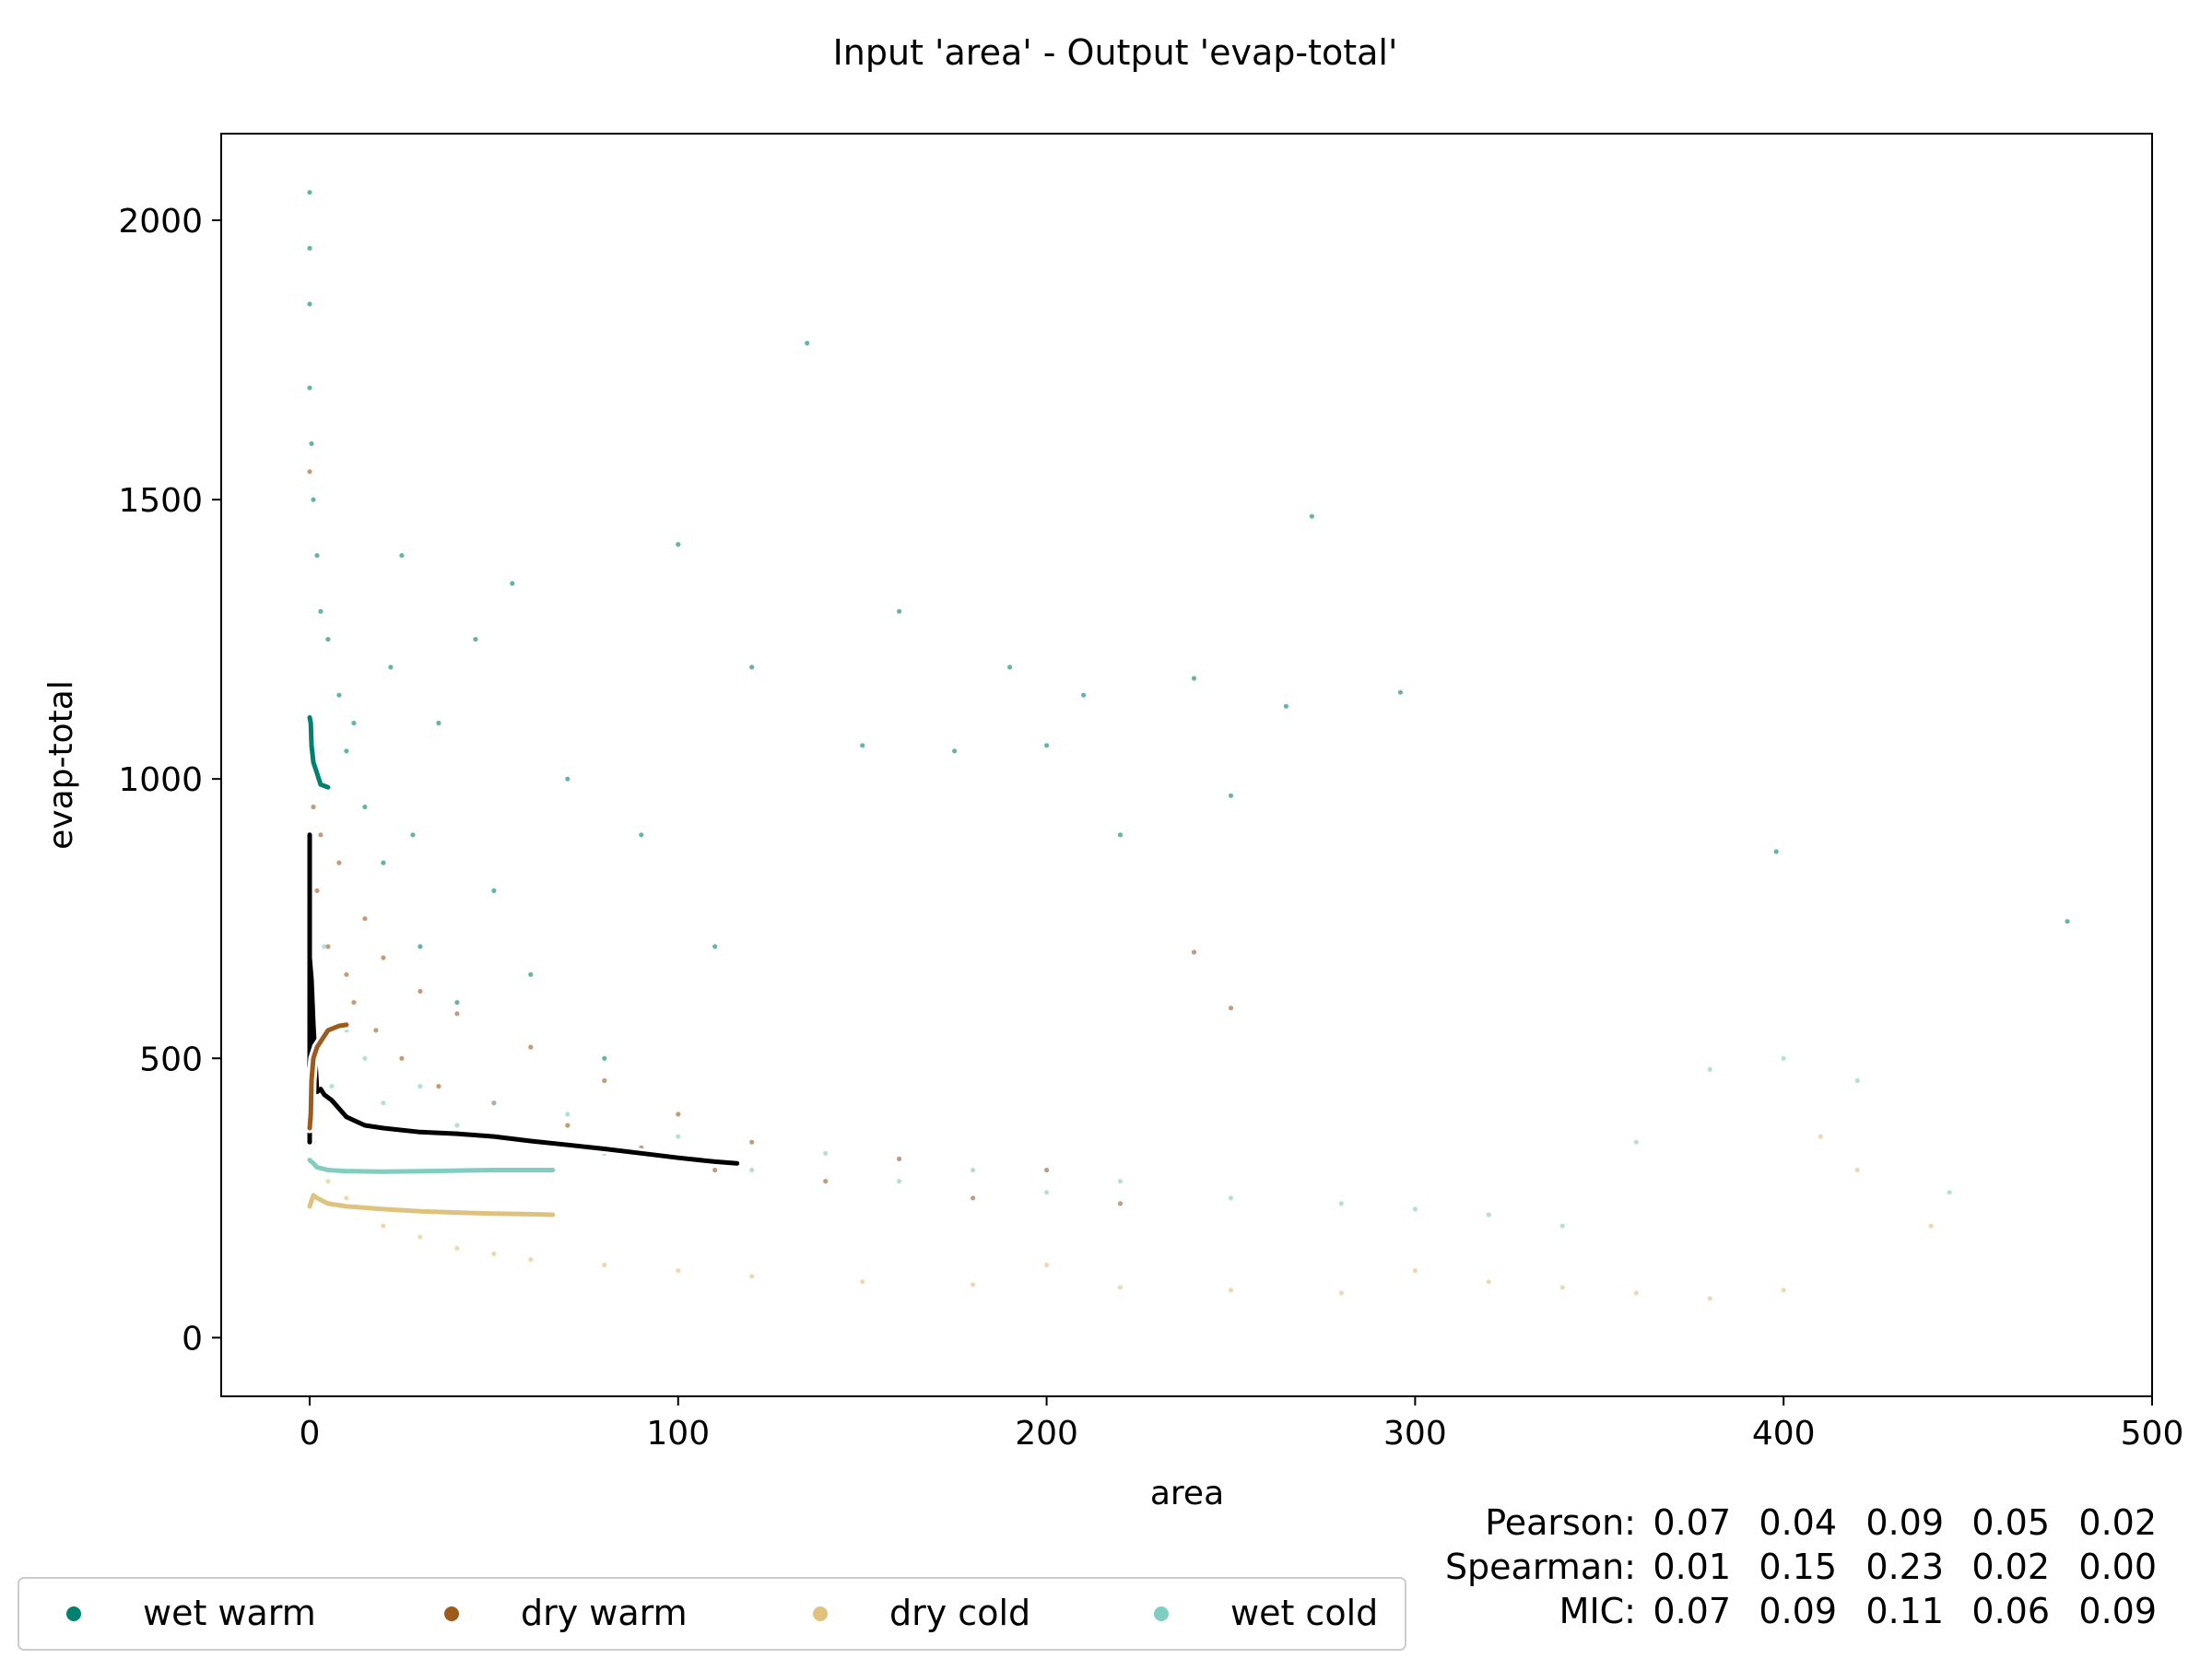 The width and height of the screenshot is (2212, 1659). Describe the element at coordinates (959, 1613) in the screenshot. I see `legend-label-dry-cold: dry cold` at that location.